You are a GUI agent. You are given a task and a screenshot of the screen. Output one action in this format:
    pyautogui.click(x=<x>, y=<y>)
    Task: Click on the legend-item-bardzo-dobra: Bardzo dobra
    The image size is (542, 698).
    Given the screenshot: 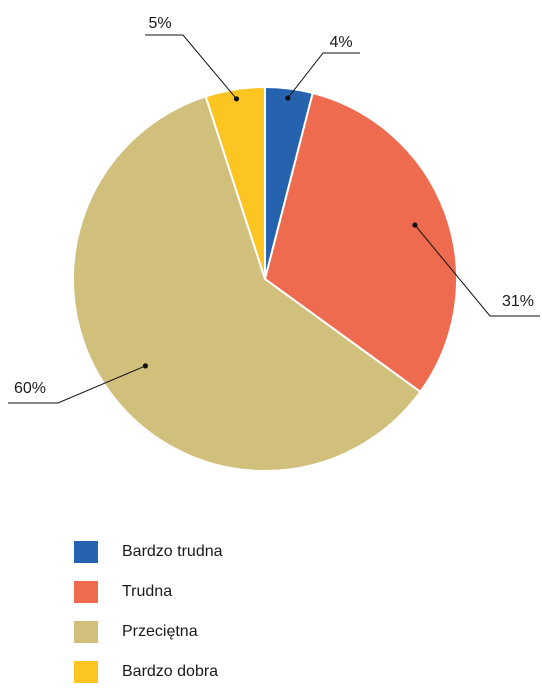 What is the action you would take?
    pyautogui.click(x=148, y=672)
    